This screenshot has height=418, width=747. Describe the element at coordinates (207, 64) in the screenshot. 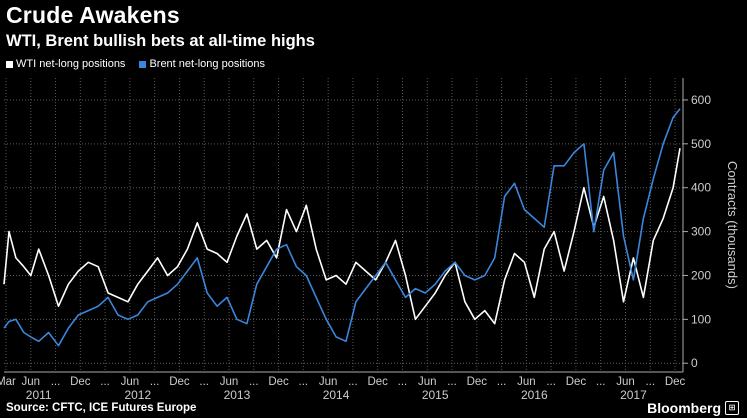

I see `legend-label-brent: Brent net-long positions` at that location.